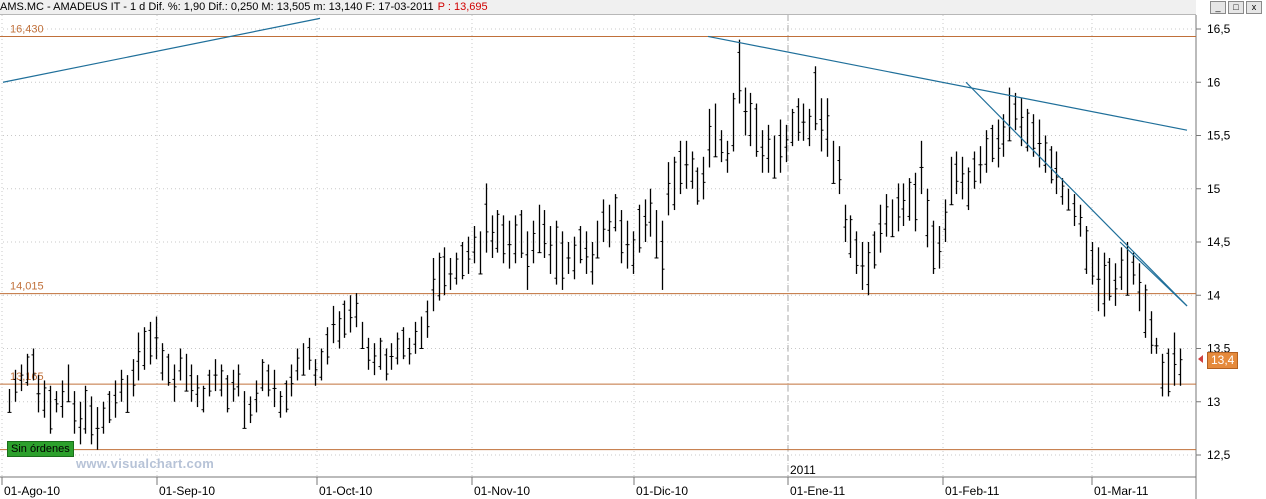  I want to click on year-label: 2011, so click(803, 470).